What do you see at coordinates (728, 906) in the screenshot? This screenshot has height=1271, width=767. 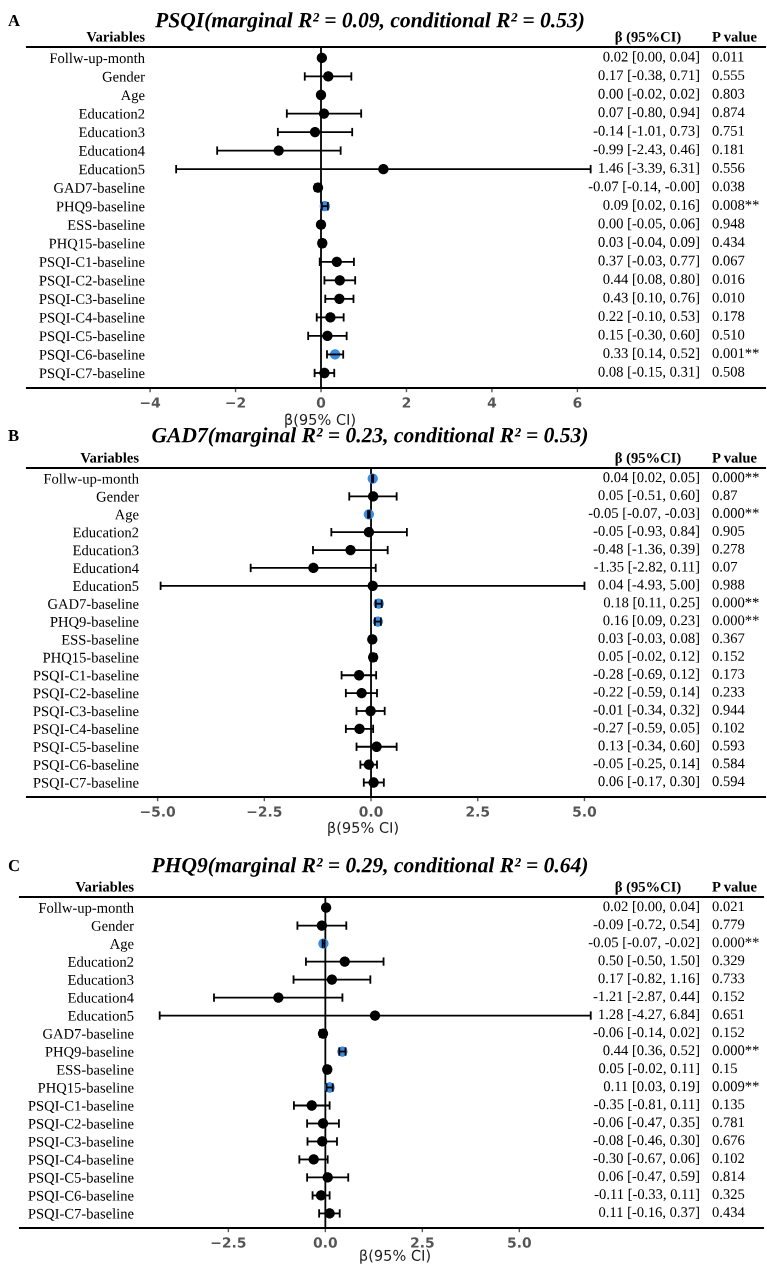 I see `annotation: 0.021` at bounding box center [728, 906].